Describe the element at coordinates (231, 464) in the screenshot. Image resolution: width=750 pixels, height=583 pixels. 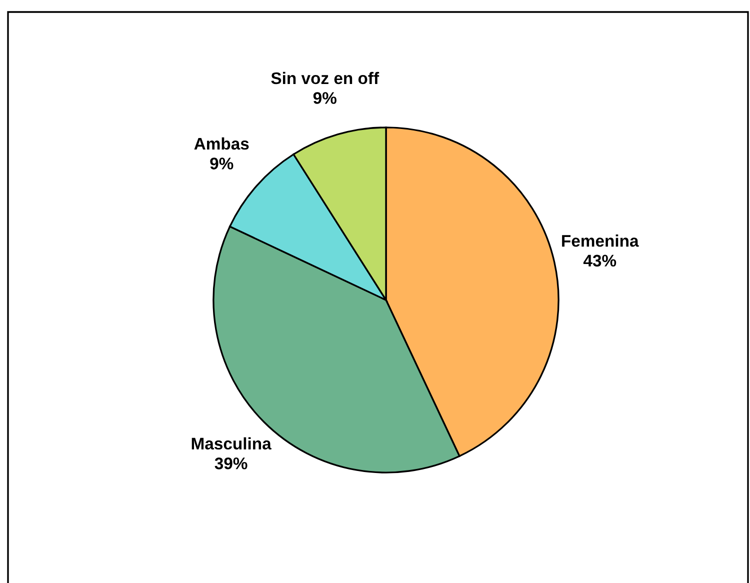
I see `data-label: 39%` at that location.